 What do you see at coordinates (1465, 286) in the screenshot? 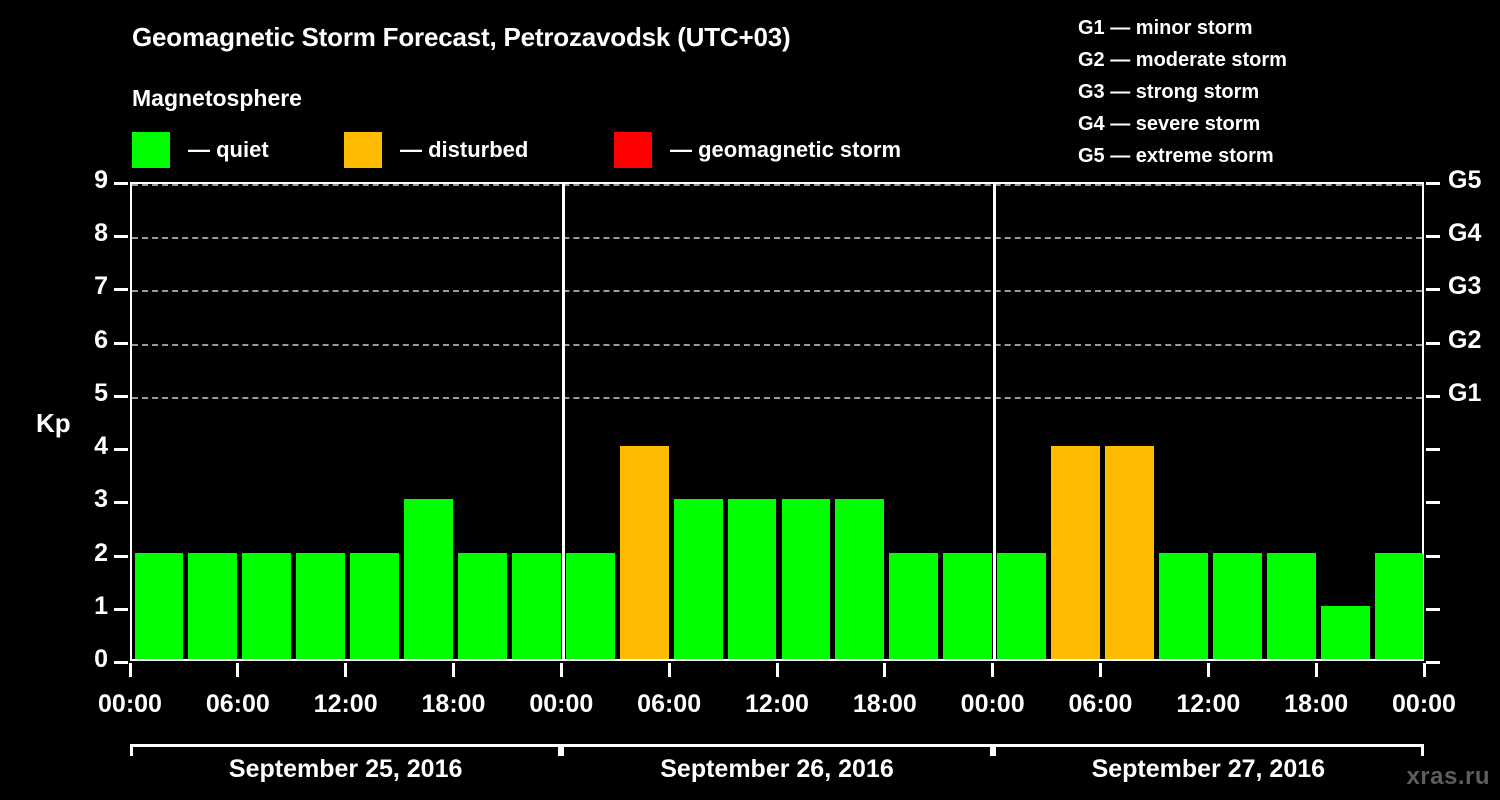
I see `right-axis-tick-label: G3` at bounding box center [1465, 286].